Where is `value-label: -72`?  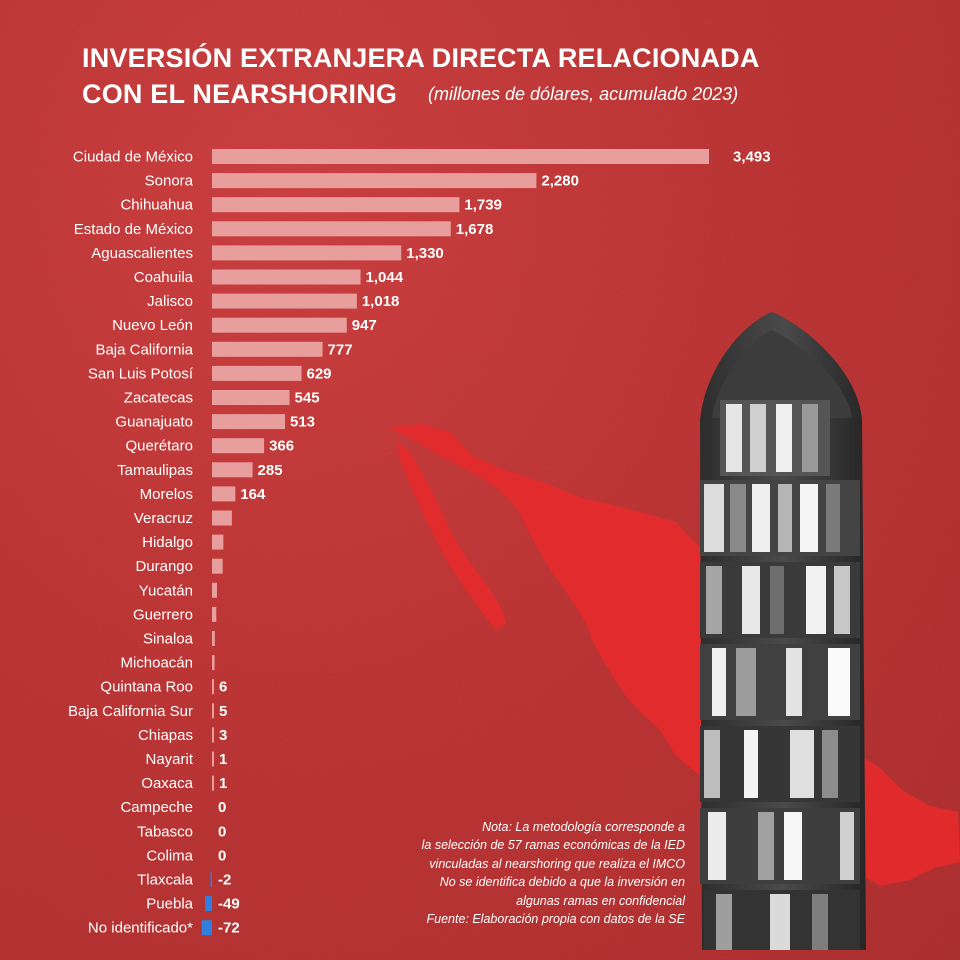
value-label: -72 is located at coordinates (229, 928).